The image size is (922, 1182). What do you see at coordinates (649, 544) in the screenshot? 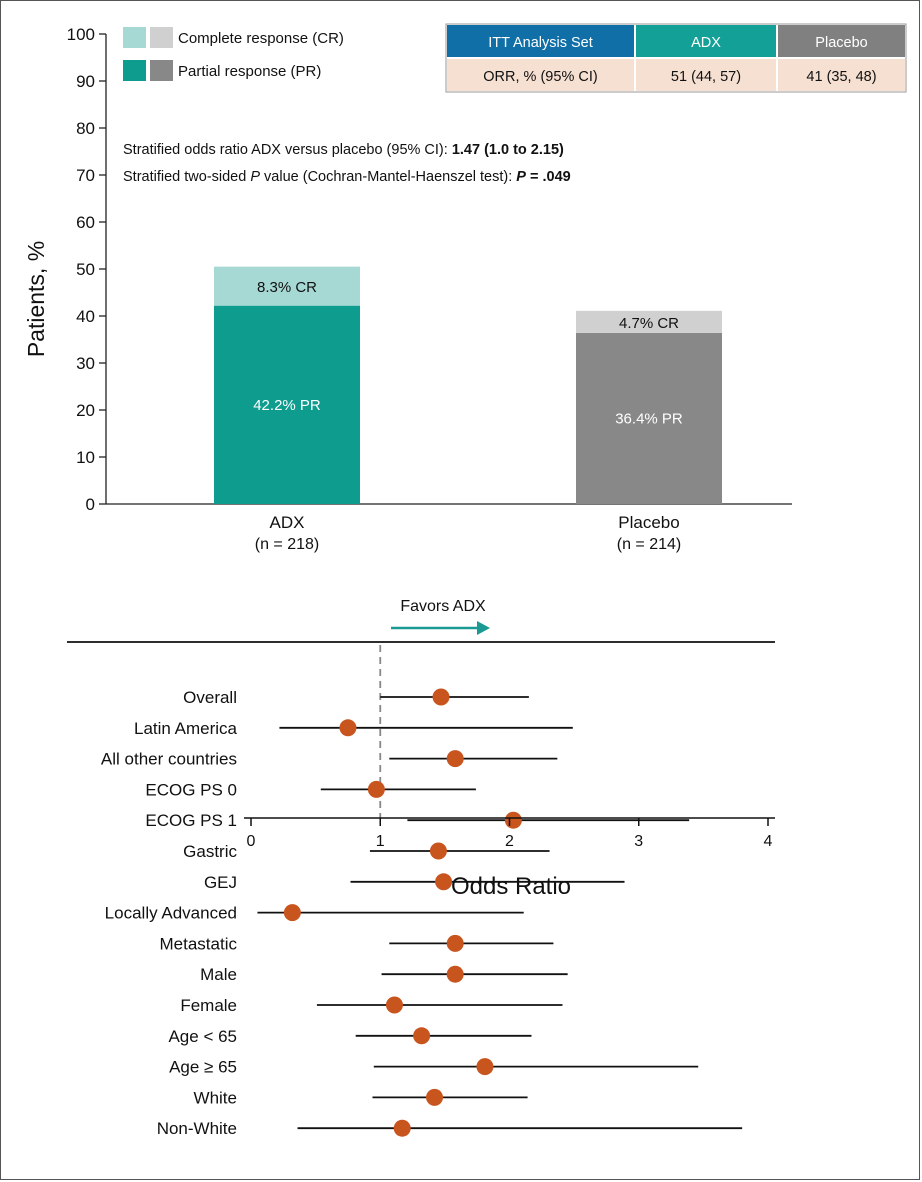
I see `category-n-label: (n = 214)` at bounding box center [649, 544].